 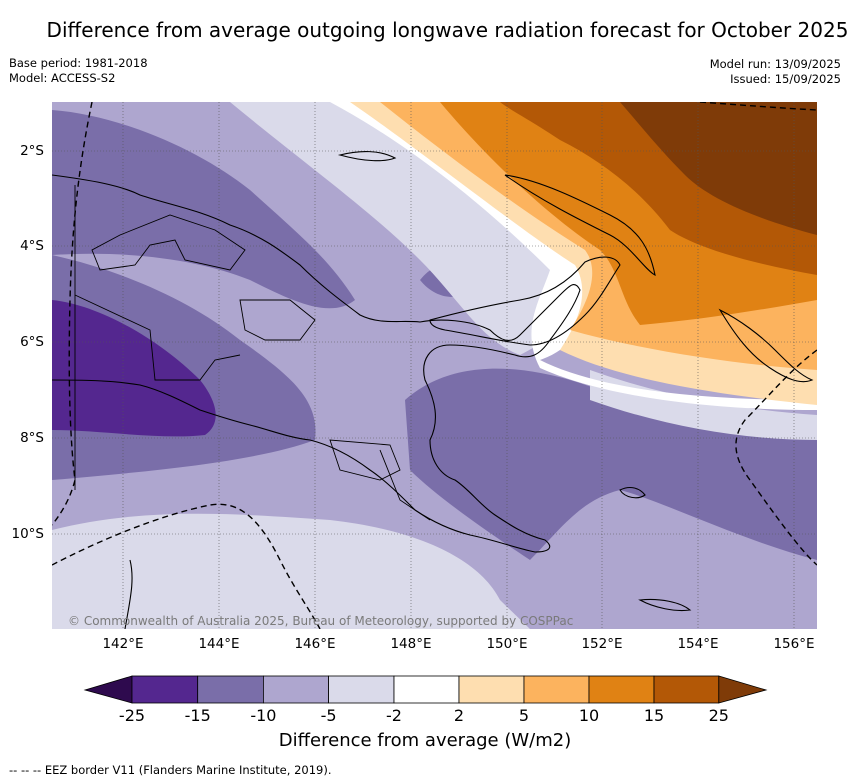 What do you see at coordinates (203, 209) in the screenshot?
I see `fill-neg15-neg10-north` at bounding box center [203, 209].